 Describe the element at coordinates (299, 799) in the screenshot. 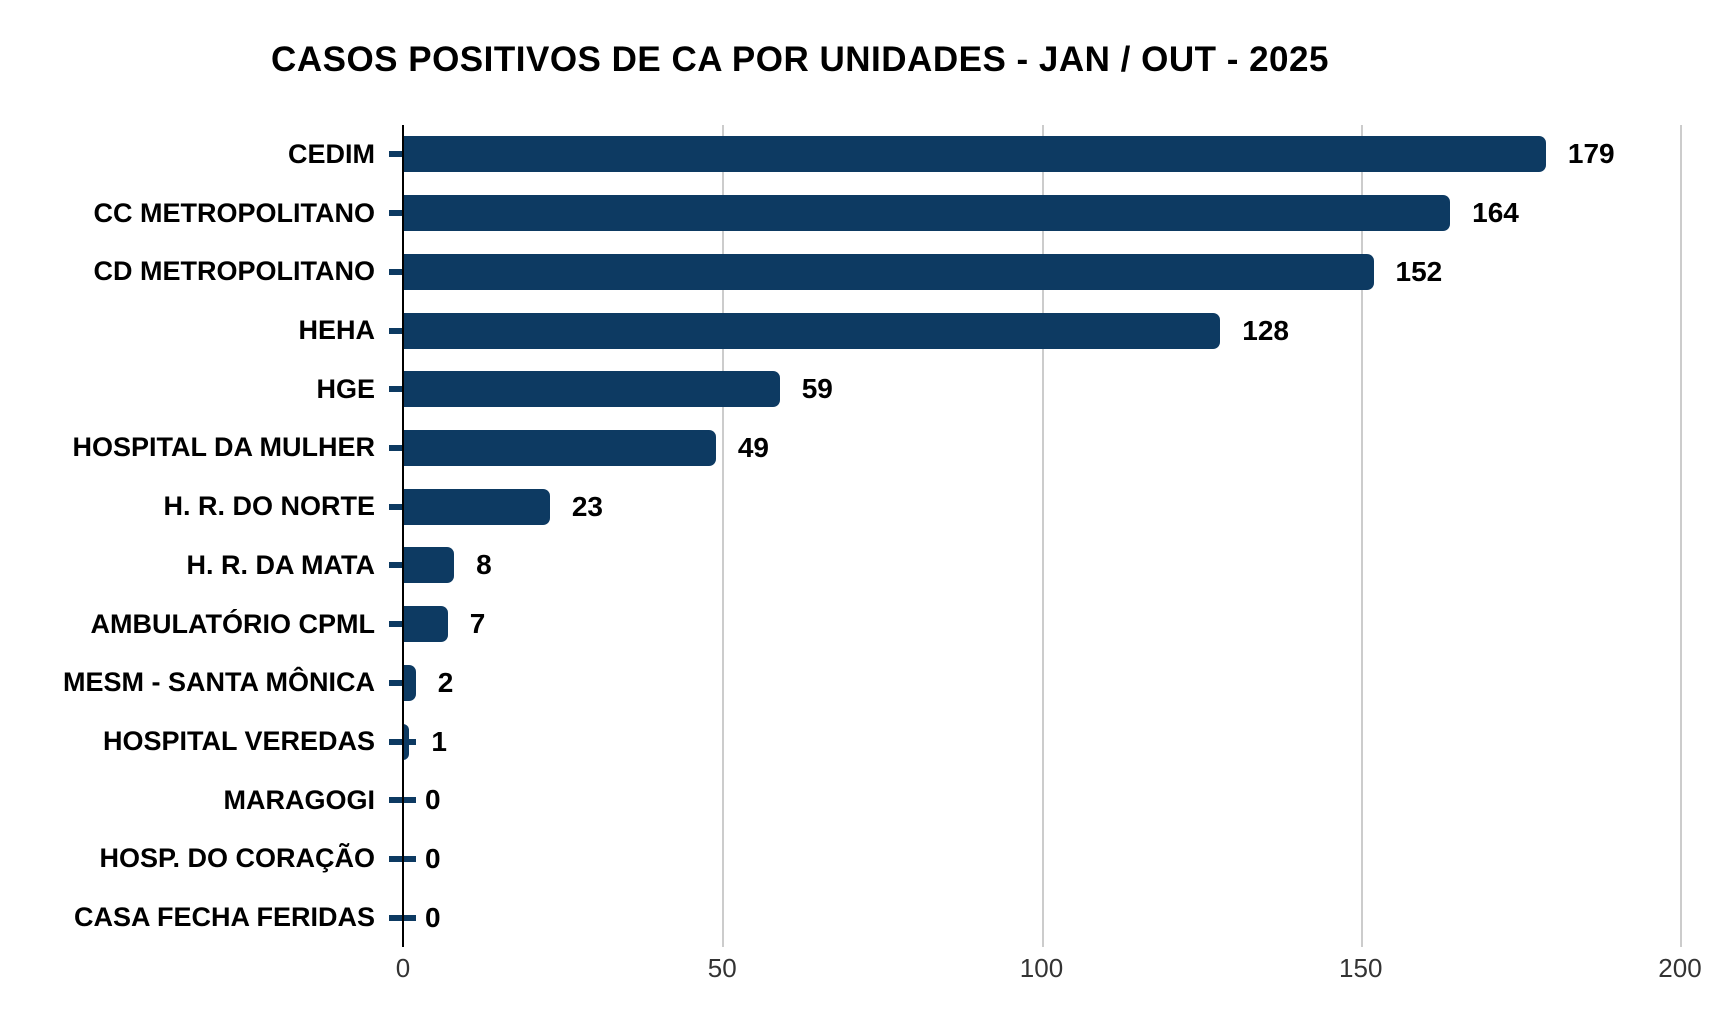

I see `category-label: MARAGOGI` at that location.